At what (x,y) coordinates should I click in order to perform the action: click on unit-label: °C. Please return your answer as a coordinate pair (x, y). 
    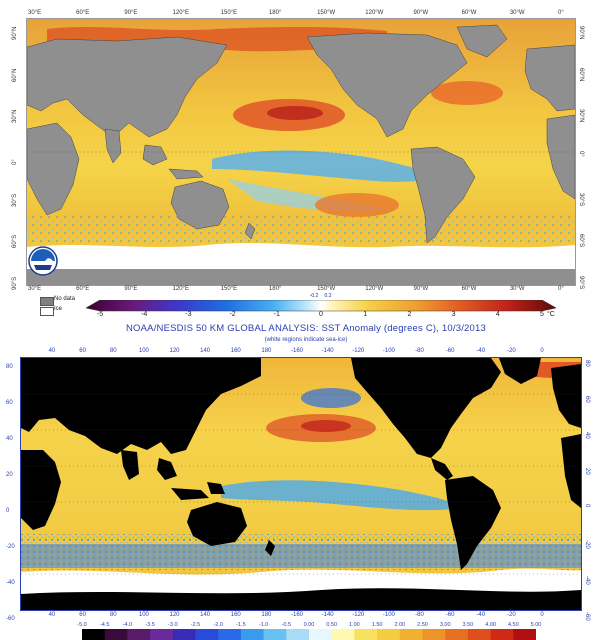
    Looking at the image, I should click on (551, 314).